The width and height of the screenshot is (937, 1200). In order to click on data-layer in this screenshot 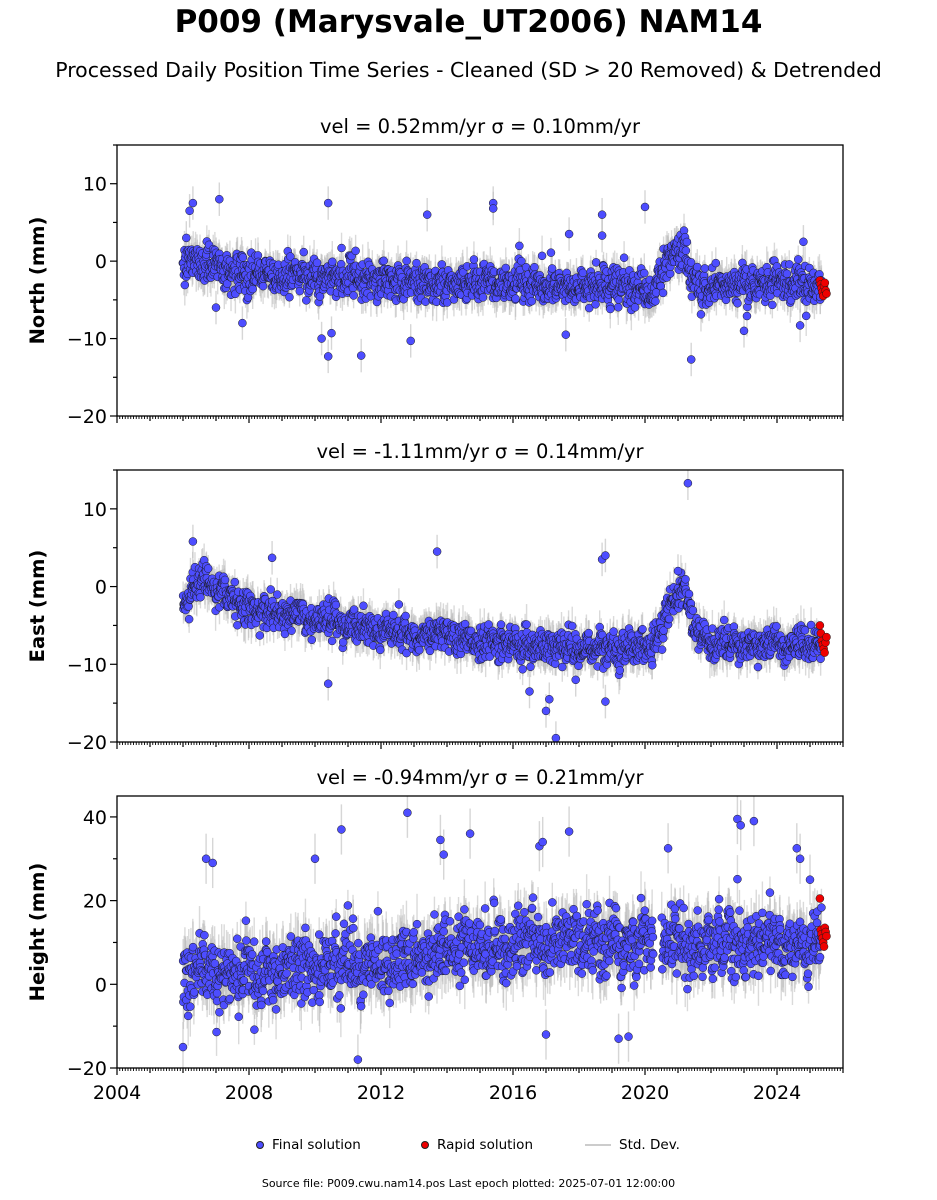, I will do `click(504, 279)`.